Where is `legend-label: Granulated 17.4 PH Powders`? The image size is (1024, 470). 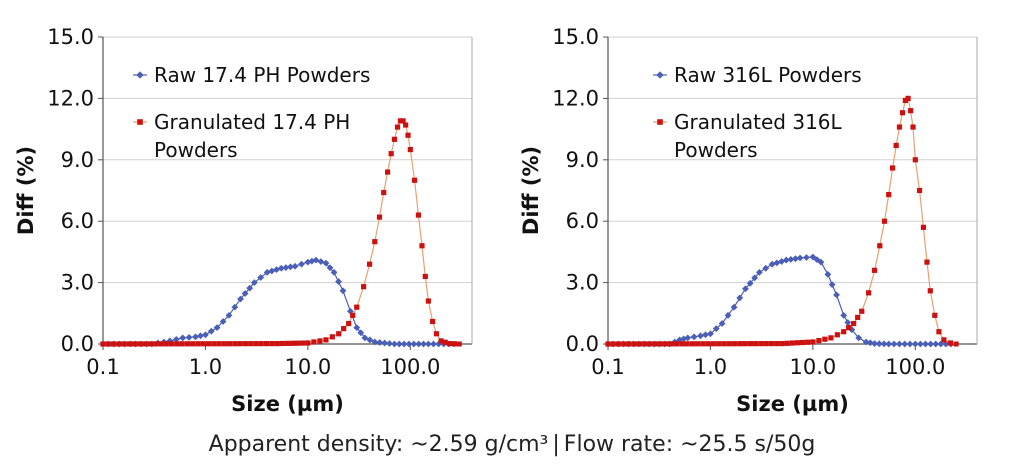 legend-label: Granulated 17.4 PH Powders is located at coordinates (252, 136).